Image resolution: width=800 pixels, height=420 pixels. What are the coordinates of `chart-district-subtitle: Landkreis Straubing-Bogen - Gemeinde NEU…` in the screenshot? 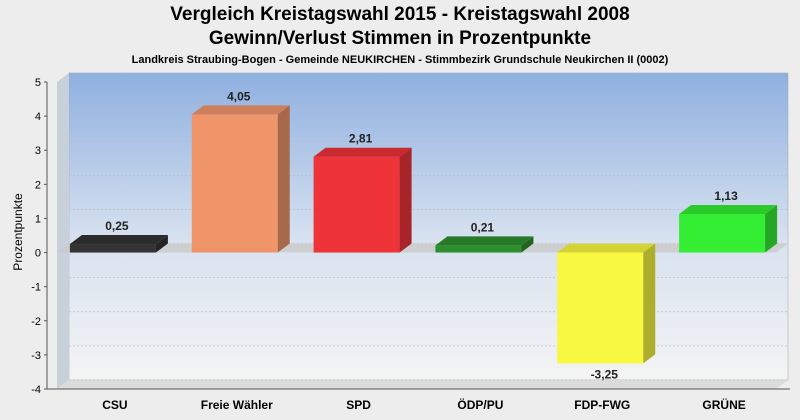 It's located at (400, 60).